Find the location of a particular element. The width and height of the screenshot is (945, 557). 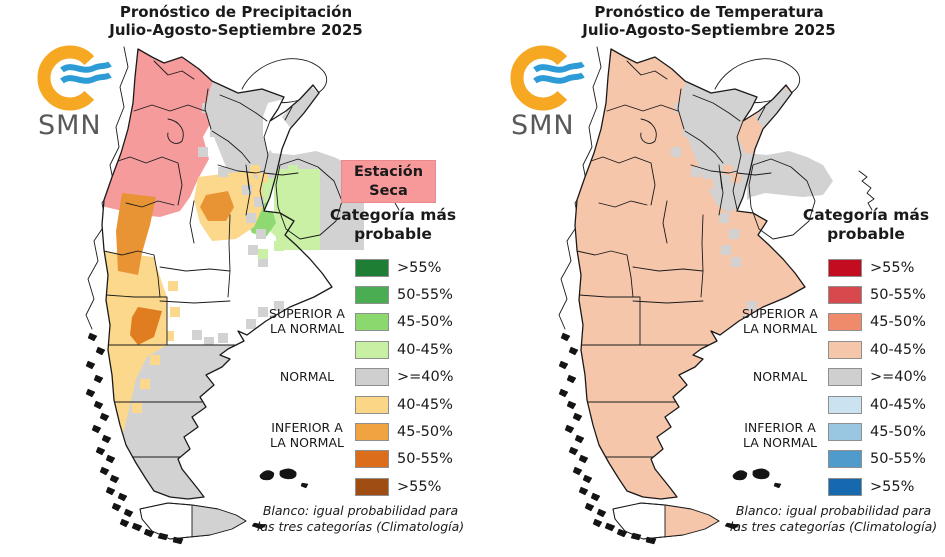

dry-season-box: Estación Seca is located at coordinates (388, 181).